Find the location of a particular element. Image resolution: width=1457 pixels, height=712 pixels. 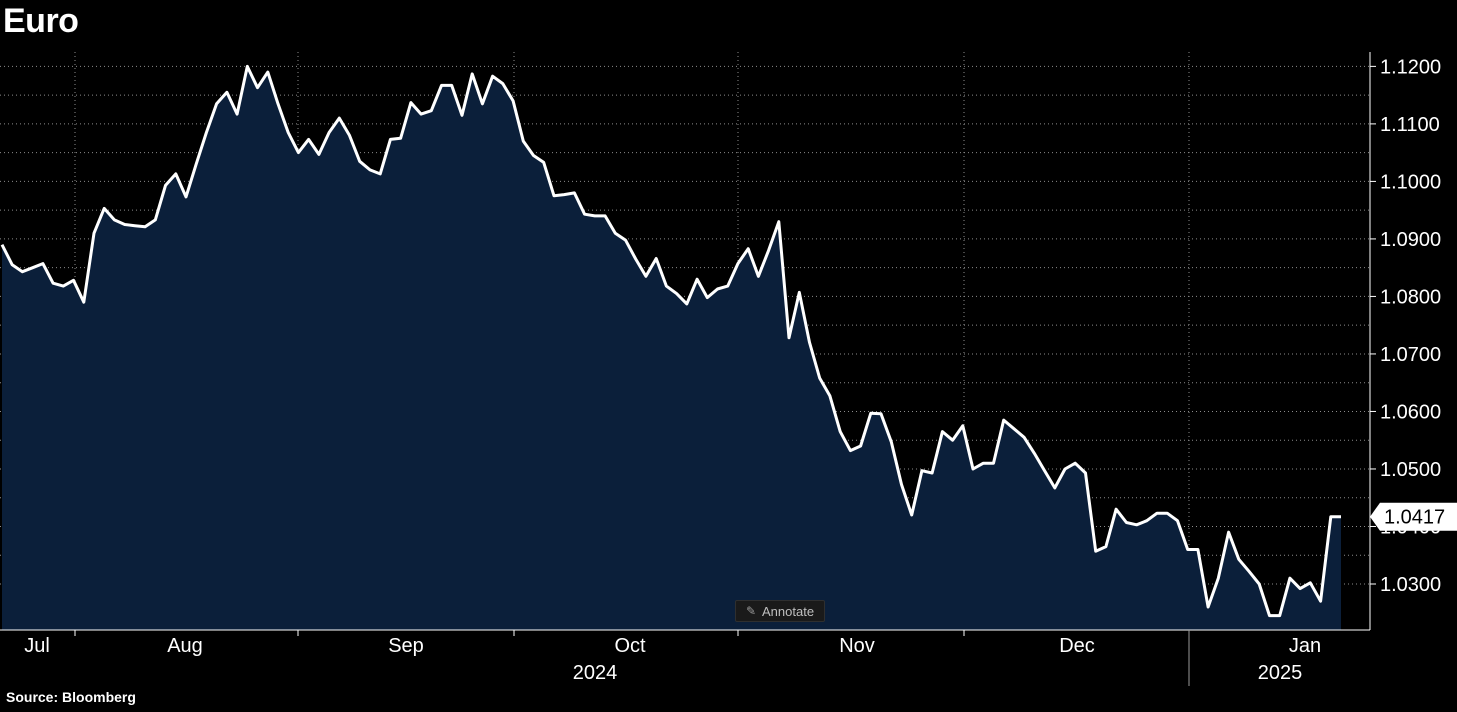

x-axis: Jul Aug Sep Oct Nov Dec Jan 2024 2025 is located at coordinates (685, 657).